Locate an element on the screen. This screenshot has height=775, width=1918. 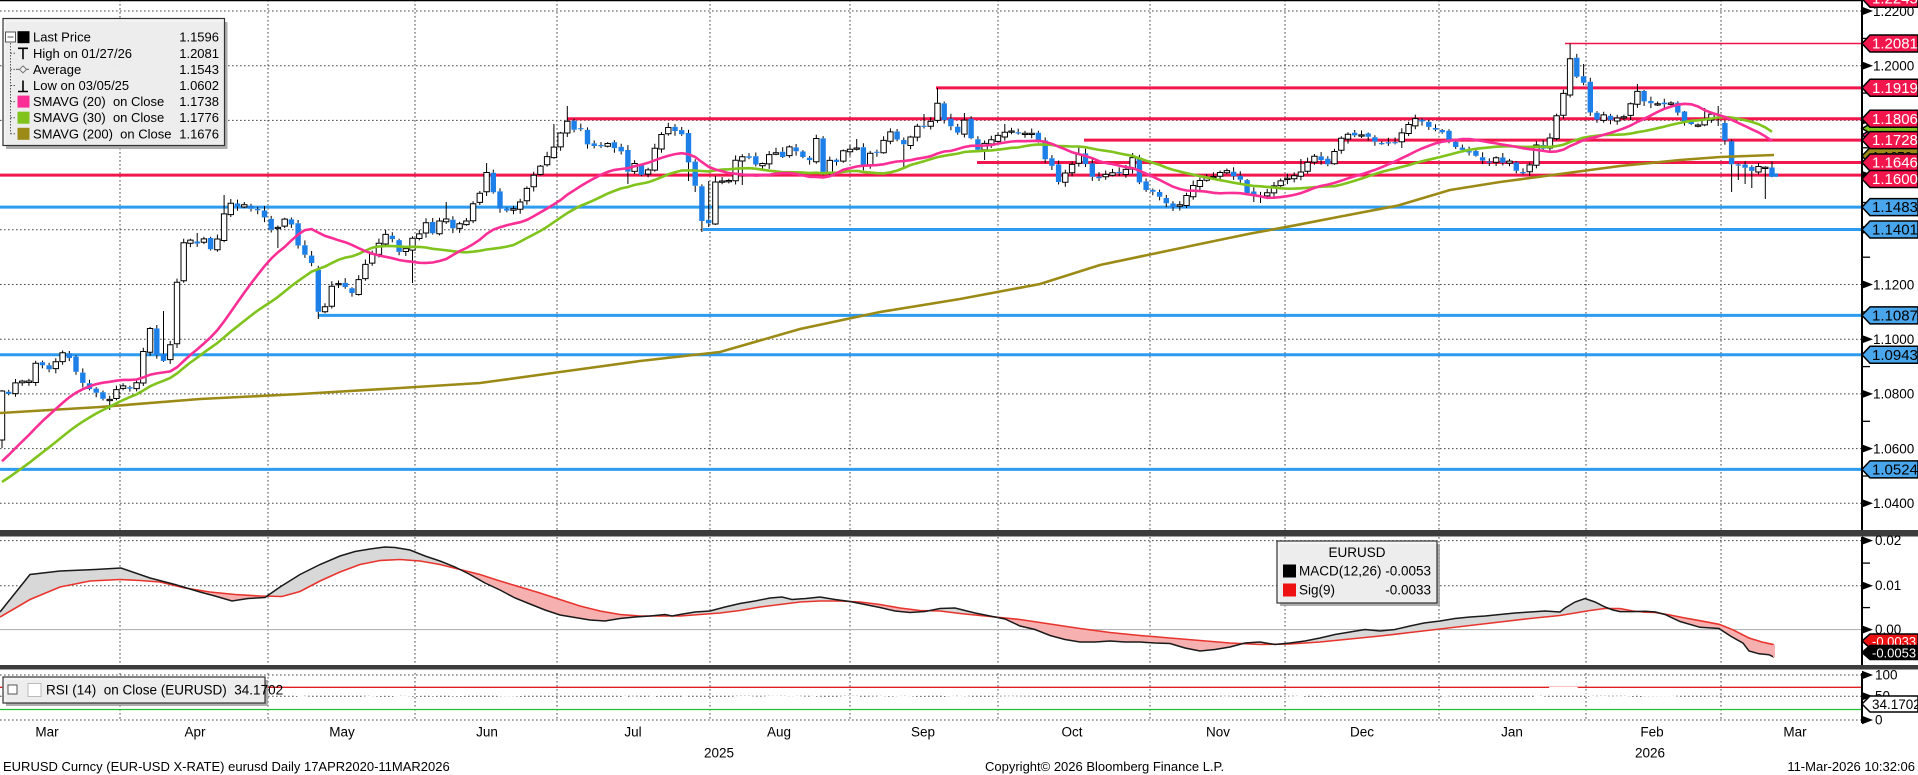
svg-text: -0.0033 is located at coordinates (1408, 590).